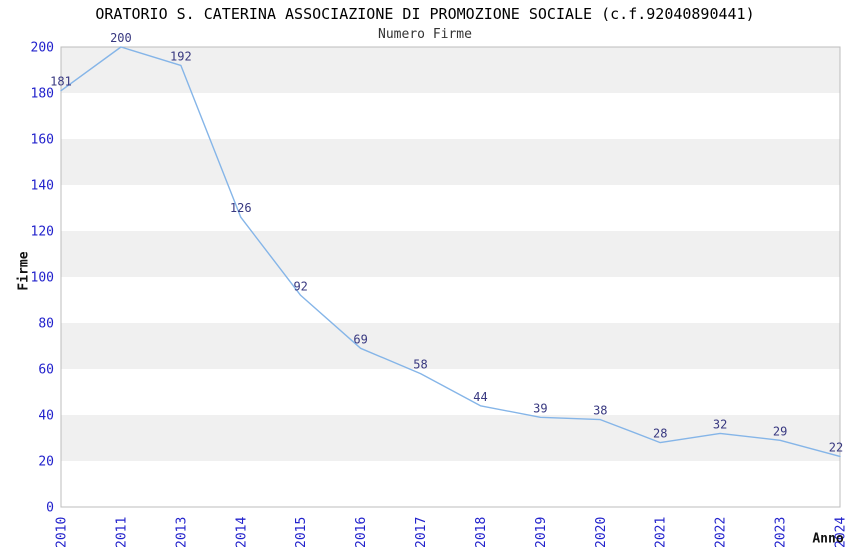  What do you see at coordinates (121, 38) in the screenshot?
I see `data-label: 200` at bounding box center [121, 38].